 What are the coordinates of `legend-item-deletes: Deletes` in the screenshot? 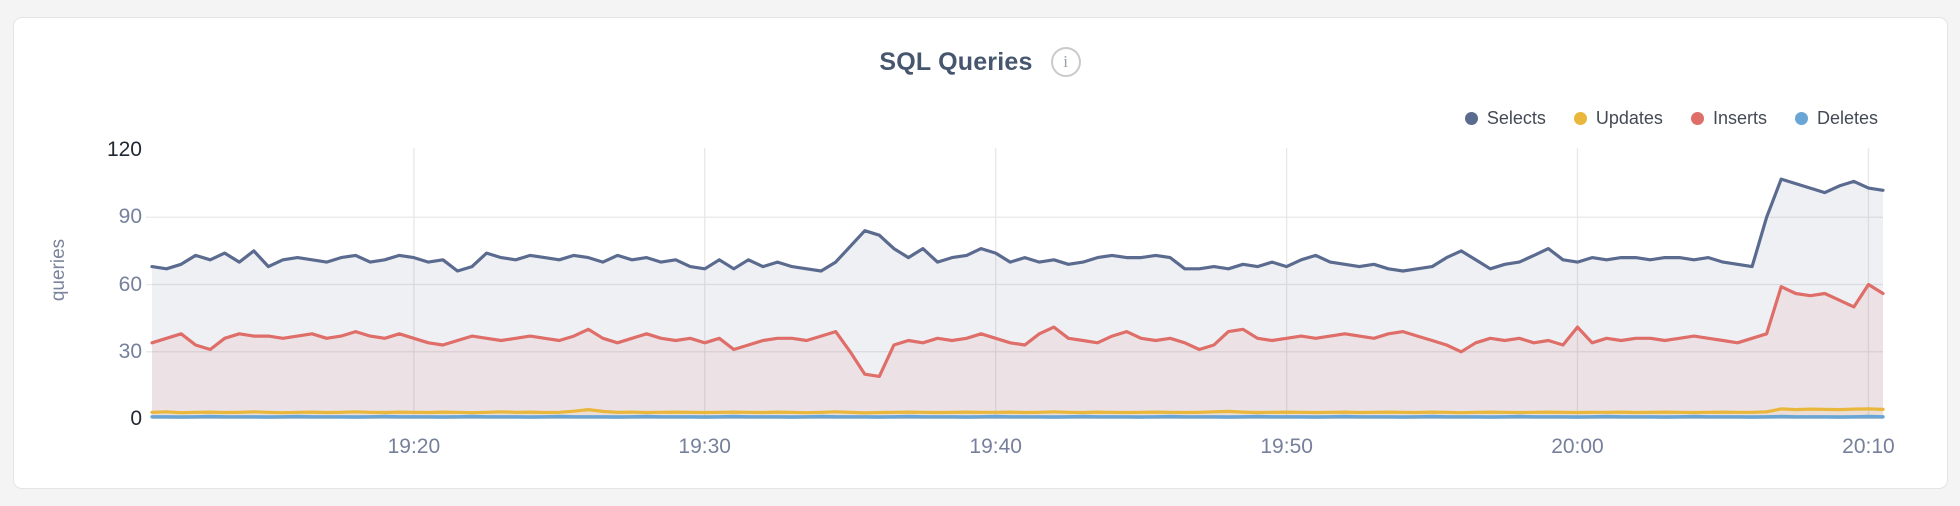 It's located at (1836, 118).